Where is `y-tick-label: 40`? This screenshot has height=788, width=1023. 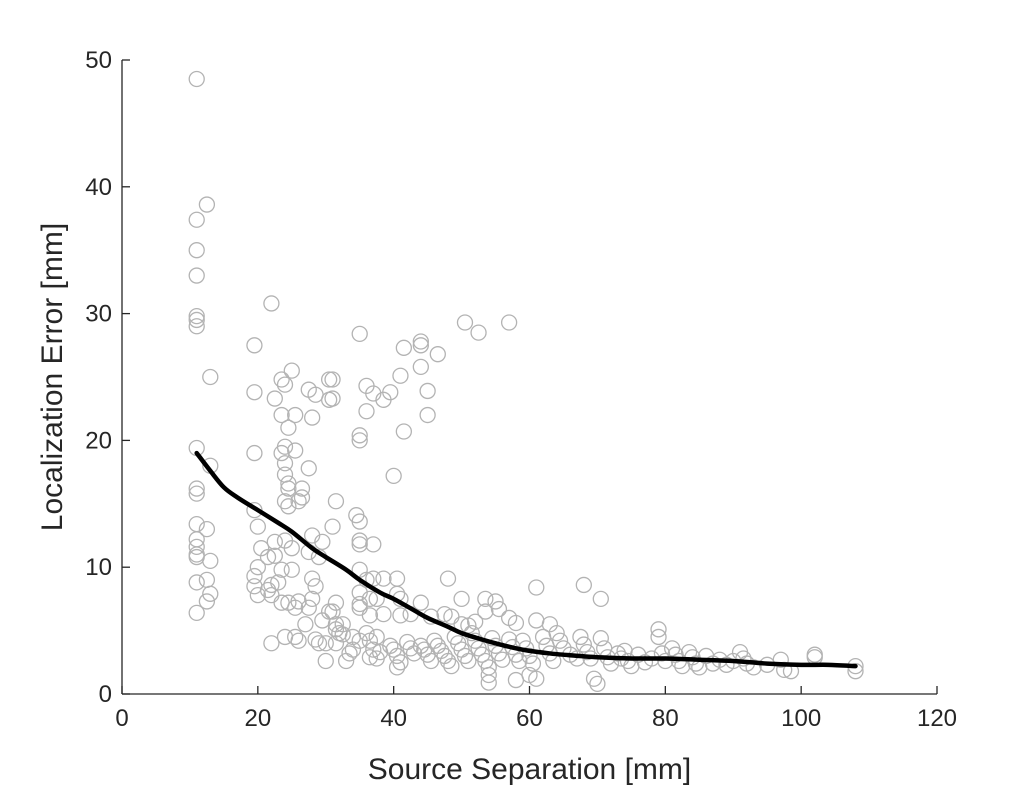
y-tick-label: 40 is located at coordinates (98, 187).